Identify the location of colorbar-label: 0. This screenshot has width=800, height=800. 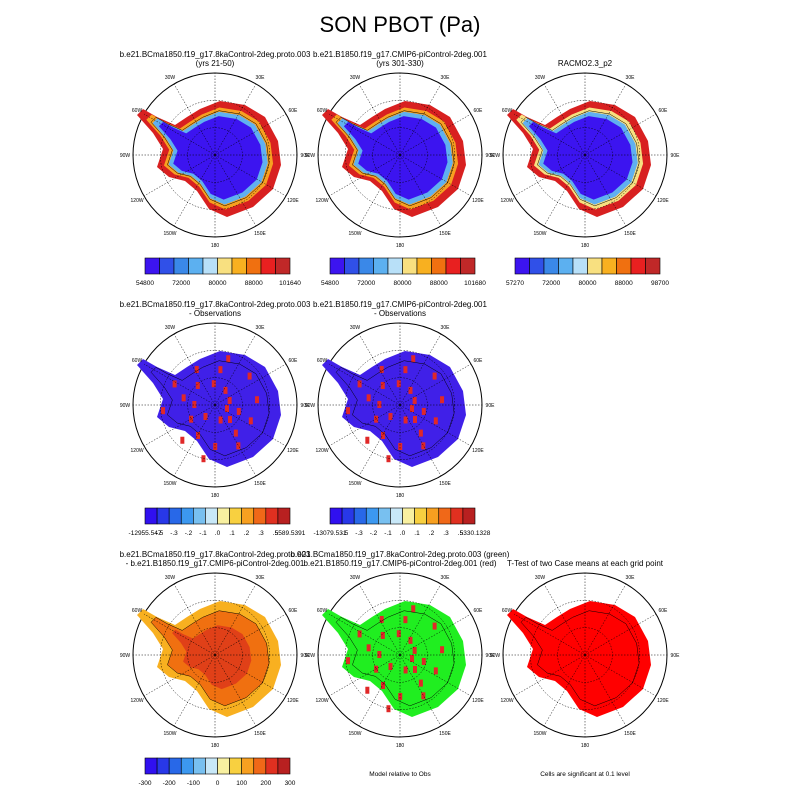
(218, 783).